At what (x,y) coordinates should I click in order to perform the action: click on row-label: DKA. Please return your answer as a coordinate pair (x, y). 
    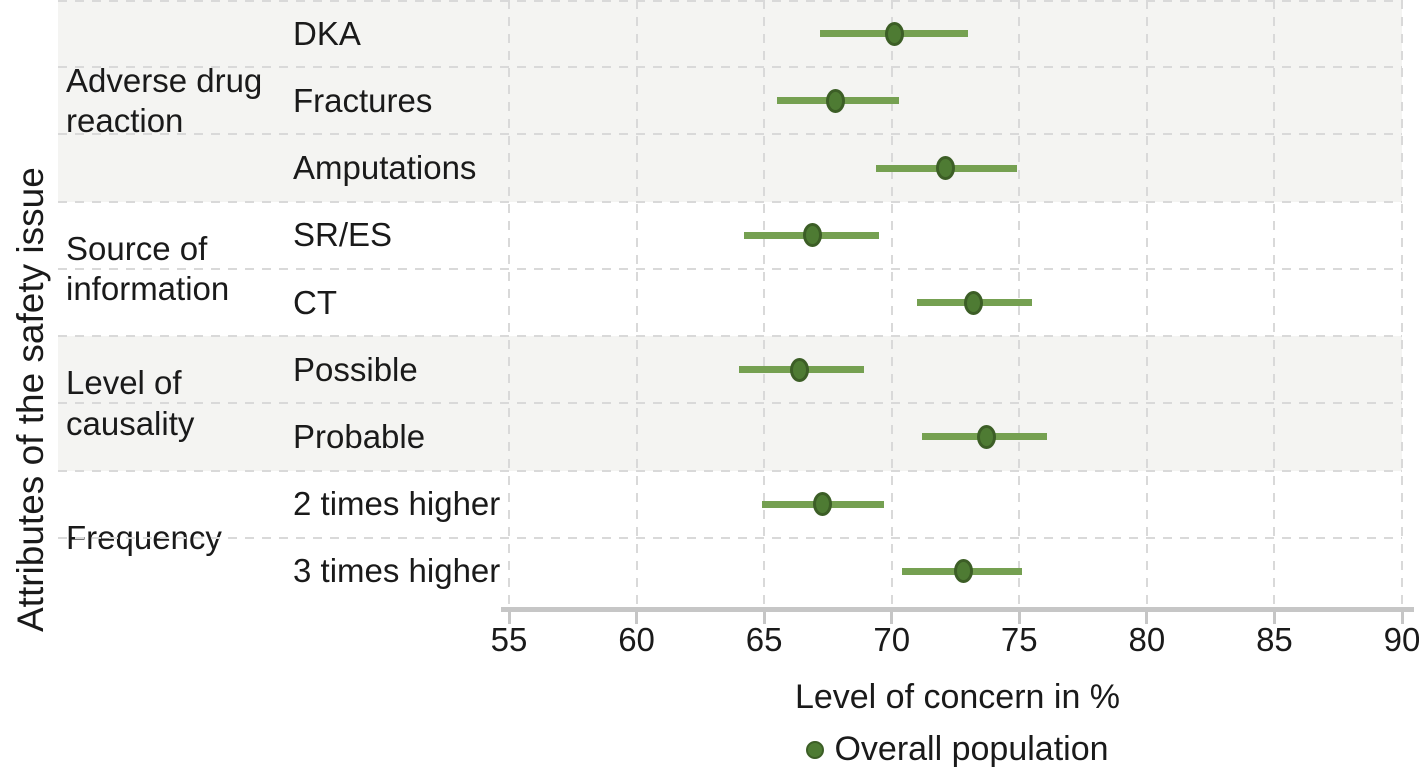
    Looking at the image, I should click on (327, 33).